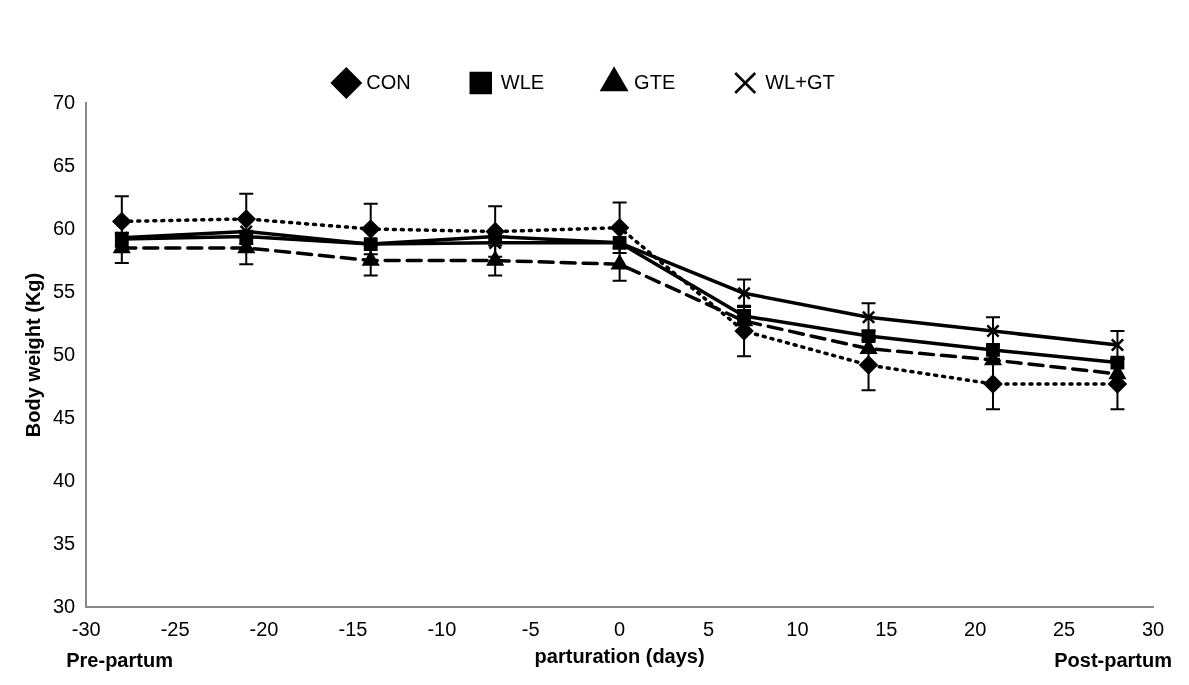 The image size is (1189, 685). What do you see at coordinates (175, 628) in the screenshot?
I see `x-tick-label: -25` at bounding box center [175, 628].